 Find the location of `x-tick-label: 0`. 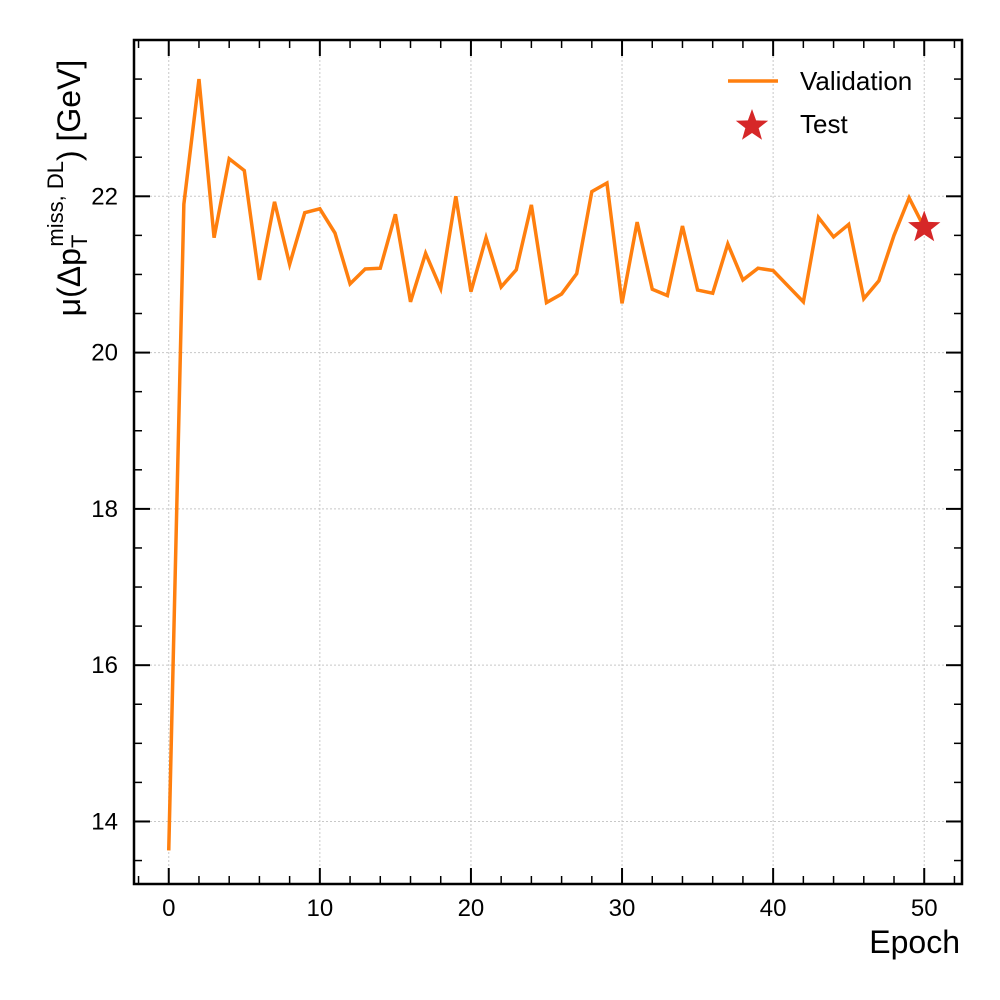

x-tick-label: 0 is located at coordinates (168, 908).